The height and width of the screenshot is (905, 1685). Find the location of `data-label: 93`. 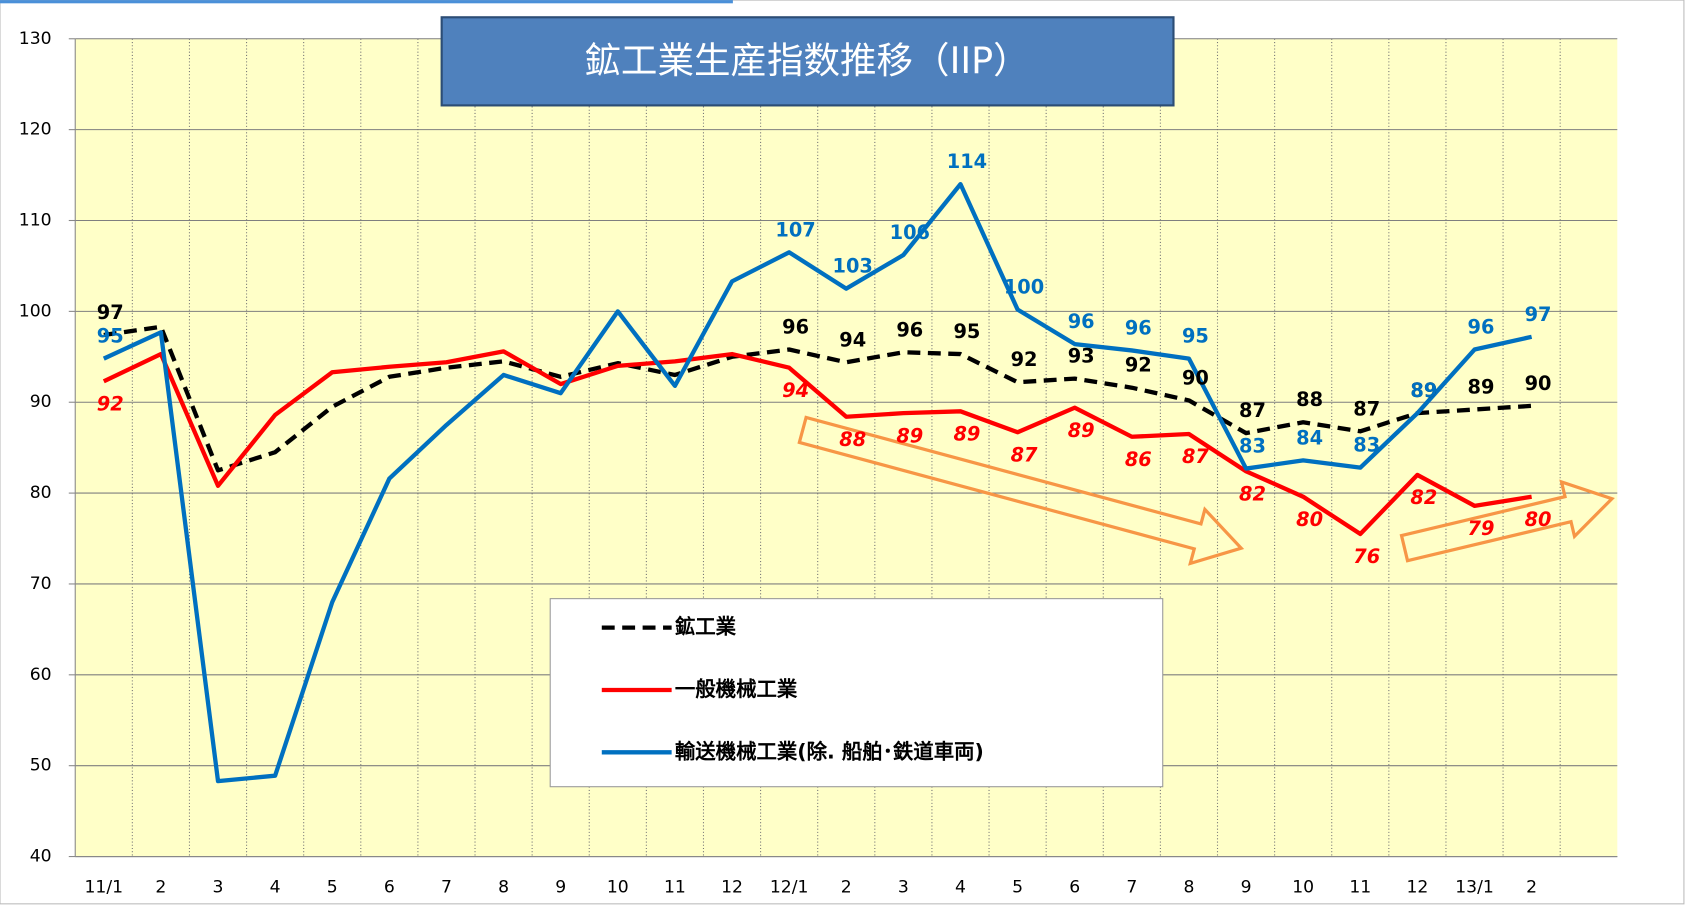

data-label: 93 is located at coordinates (1081, 356).